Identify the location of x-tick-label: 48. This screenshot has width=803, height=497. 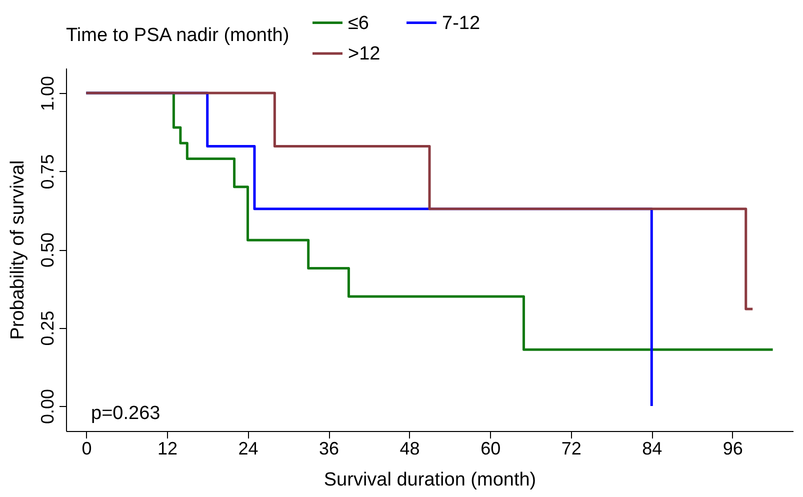
(410, 448).